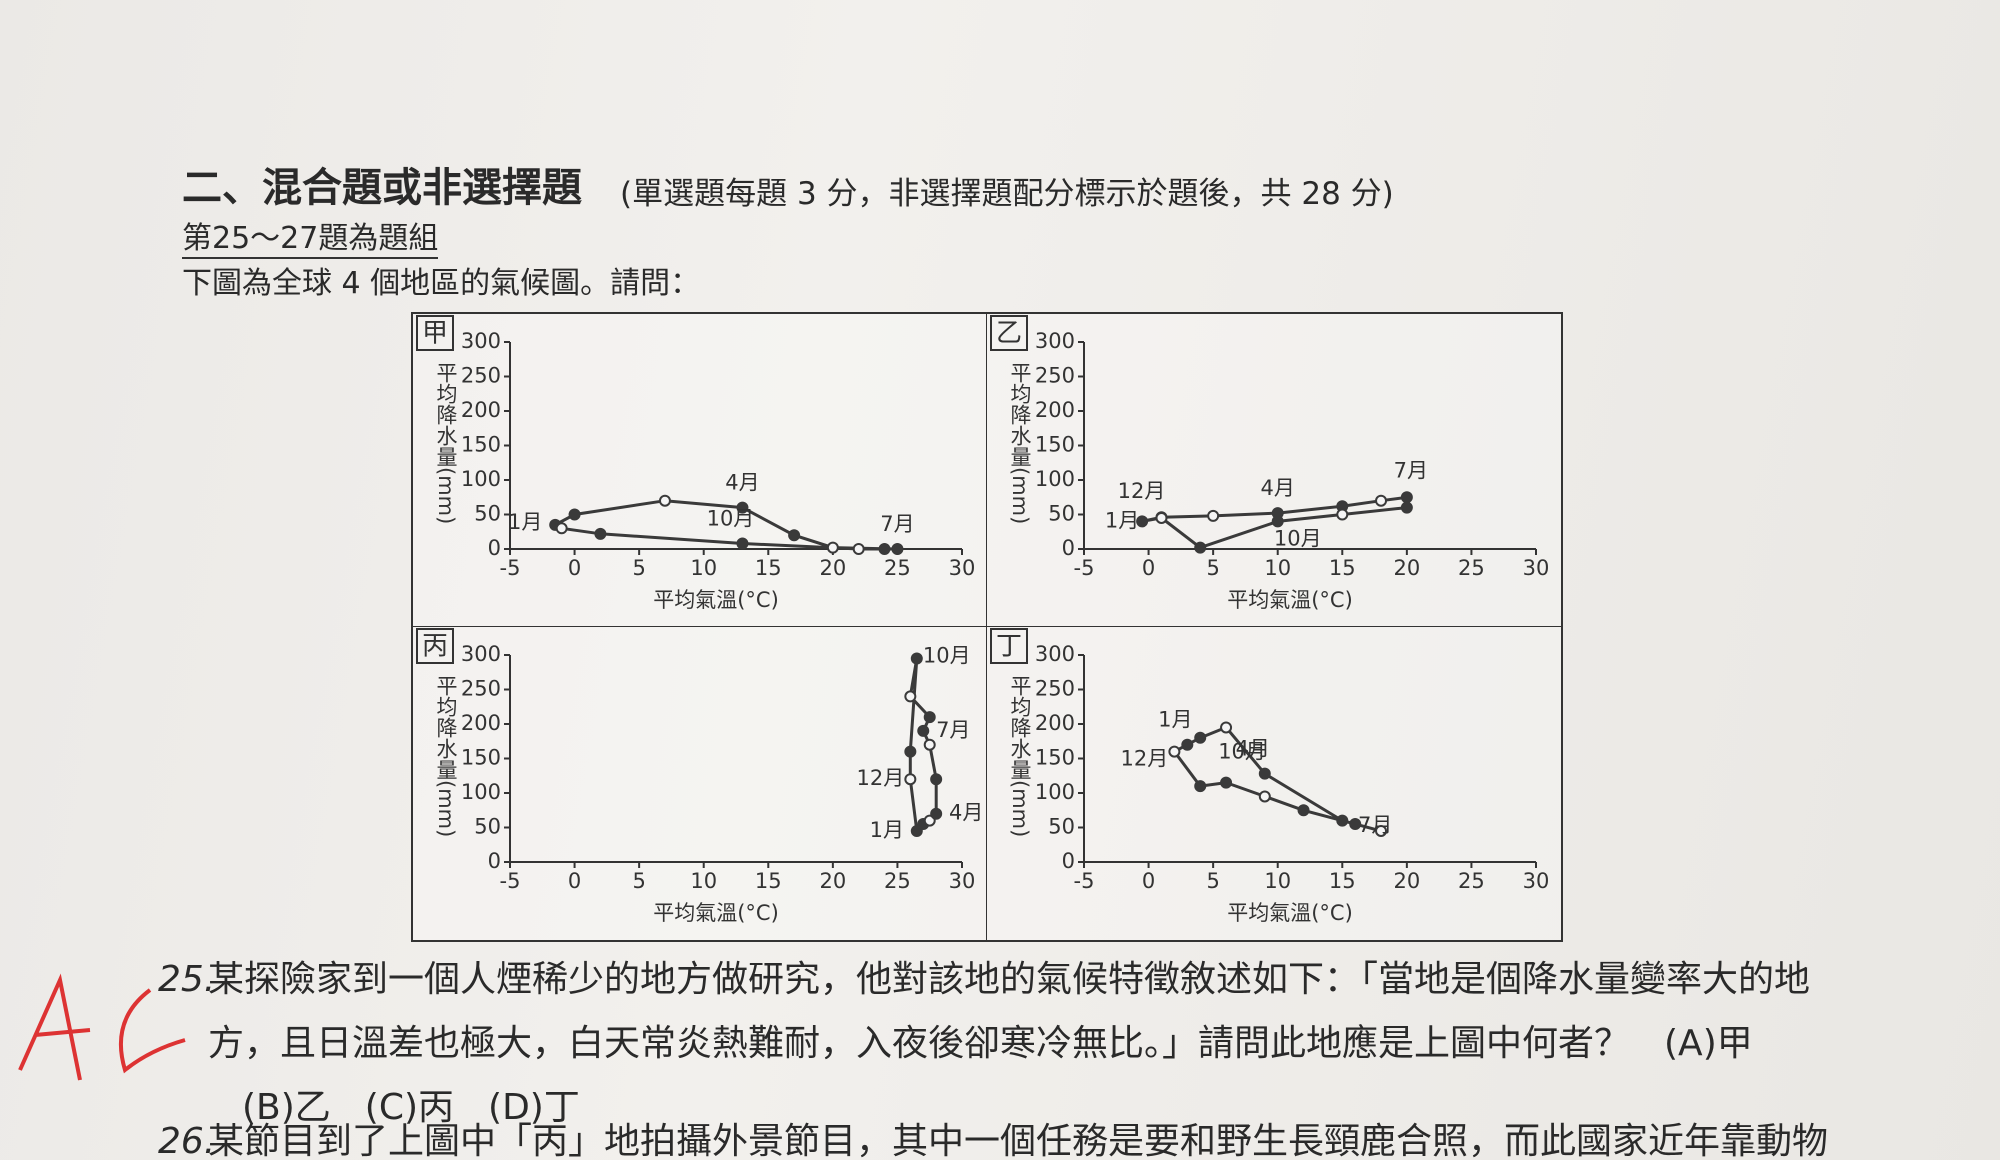 The height and width of the screenshot is (1160, 2000). I want to click on handwritten-mark, so click(102, 1027).